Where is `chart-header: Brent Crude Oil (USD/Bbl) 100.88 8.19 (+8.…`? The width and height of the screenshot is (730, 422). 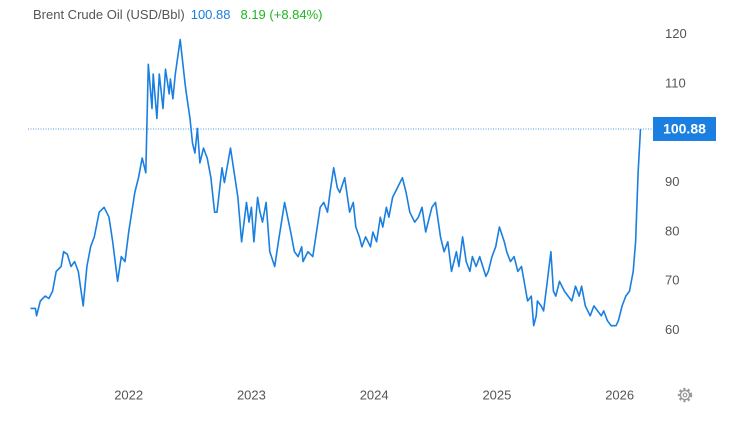 chart-header: Brent Crude Oil (USD/Bbl) 100.88 8.19 (+8.… is located at coordinates (178, 14).